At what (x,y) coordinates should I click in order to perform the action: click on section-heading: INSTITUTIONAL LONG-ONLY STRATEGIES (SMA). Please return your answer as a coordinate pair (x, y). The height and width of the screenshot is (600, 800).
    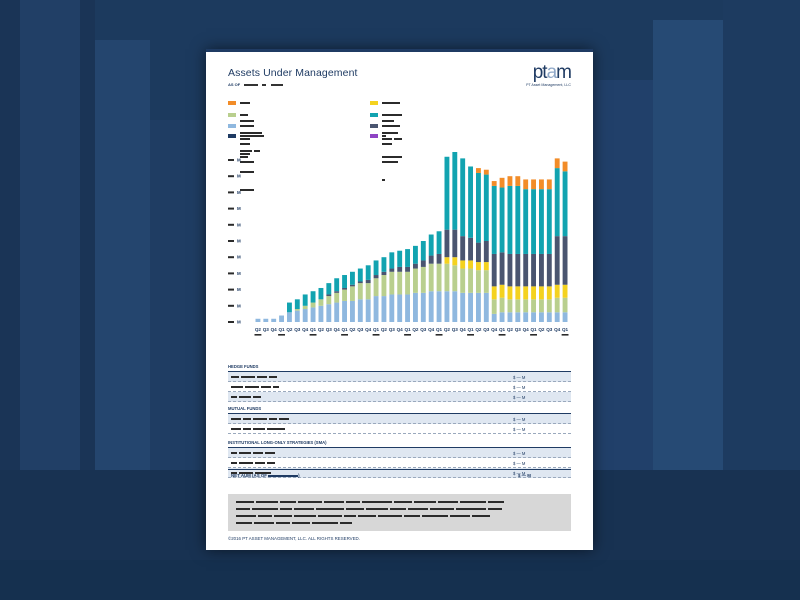
    Looking at the image, I should click on (399, 443).